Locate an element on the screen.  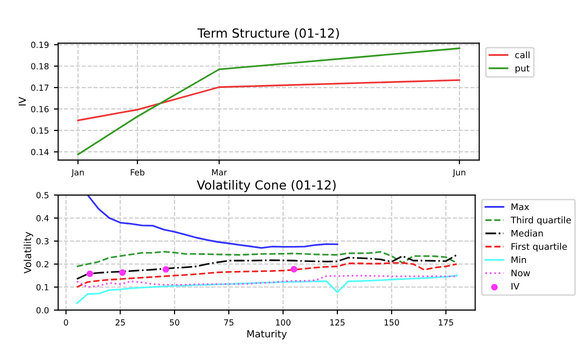
legend-label: Now is located at coordinates (521, 273).